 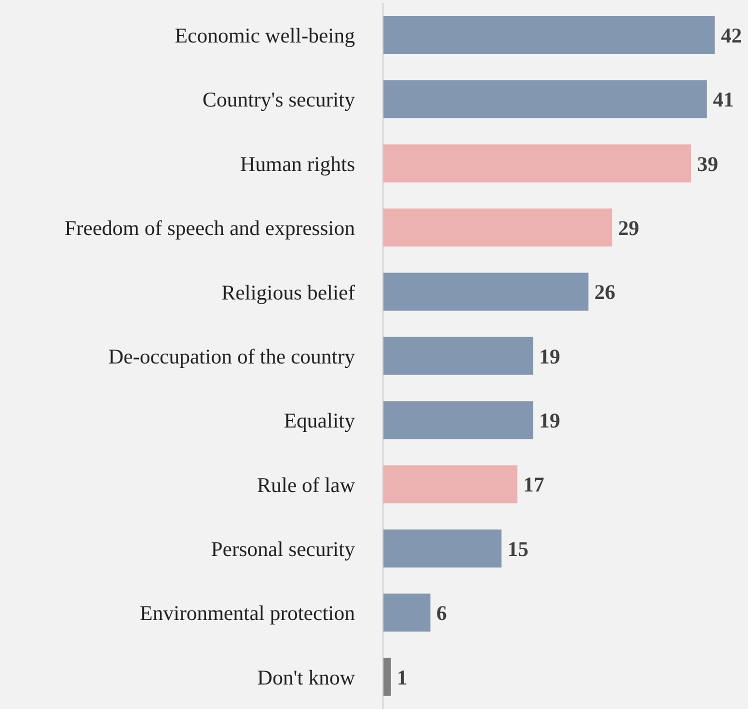 What do you see at coordinates (210, 228) in the screenshot?
I see `y-tick-label: Freedom of speech and expression` at bounding box center [210, 228].